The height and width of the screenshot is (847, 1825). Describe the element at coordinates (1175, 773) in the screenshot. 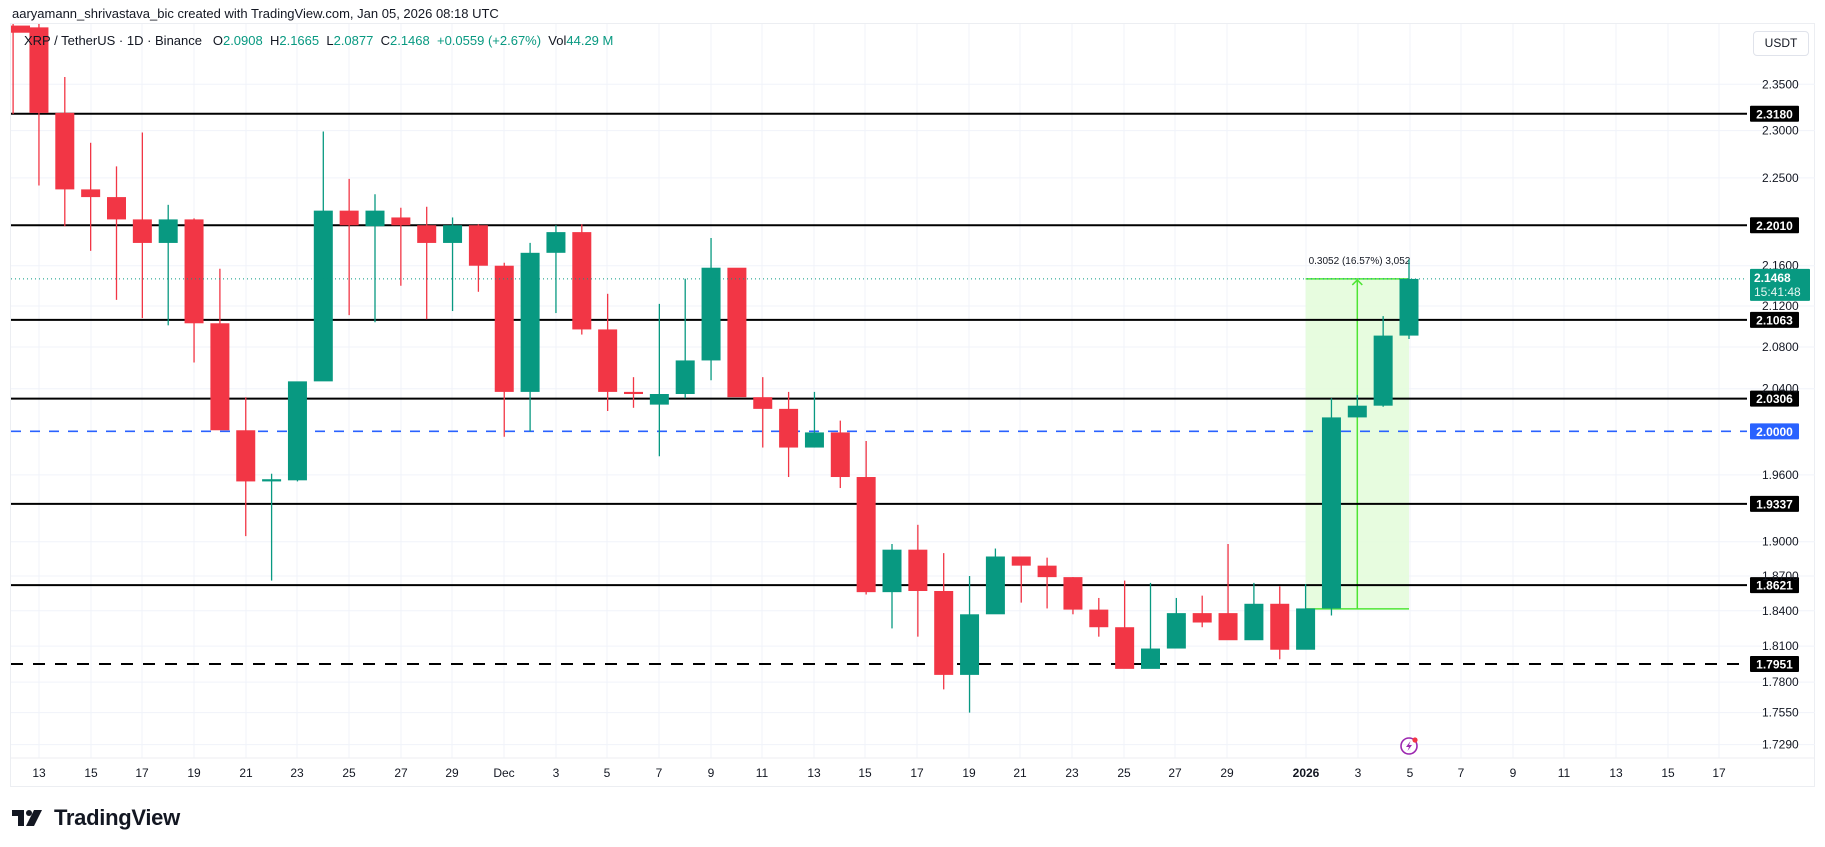

I see `time-tick-label: 27` at that location.